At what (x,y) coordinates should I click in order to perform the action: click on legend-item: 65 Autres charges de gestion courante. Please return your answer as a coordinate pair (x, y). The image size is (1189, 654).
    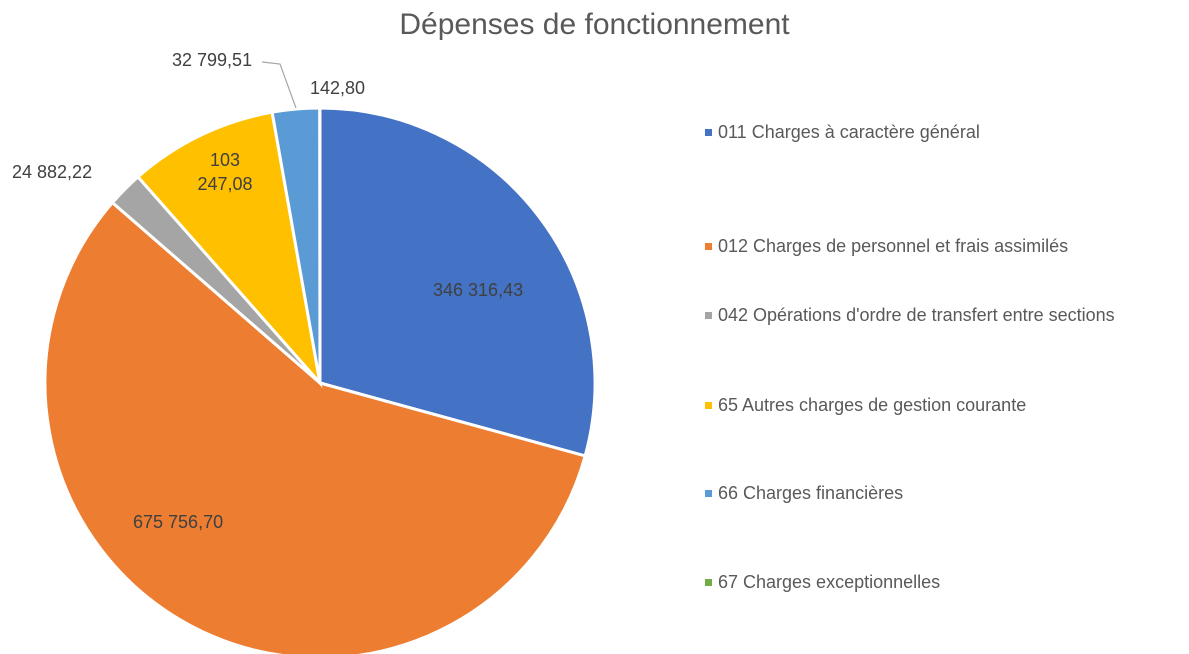
    Looking at the image, I should click on (946, 405).